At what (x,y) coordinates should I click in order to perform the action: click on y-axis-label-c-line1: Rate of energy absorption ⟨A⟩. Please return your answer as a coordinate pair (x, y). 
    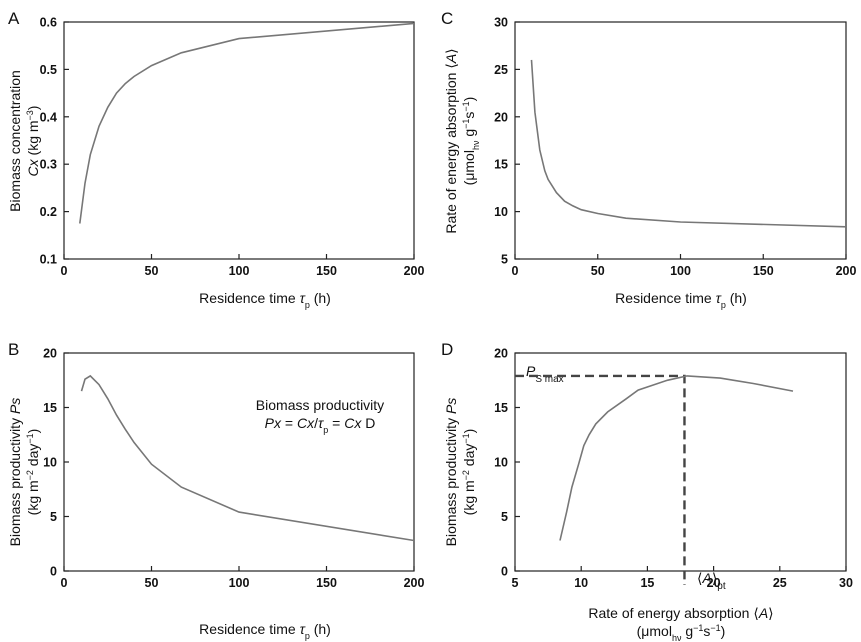
    Looking at the image, I should click on (451, 140).